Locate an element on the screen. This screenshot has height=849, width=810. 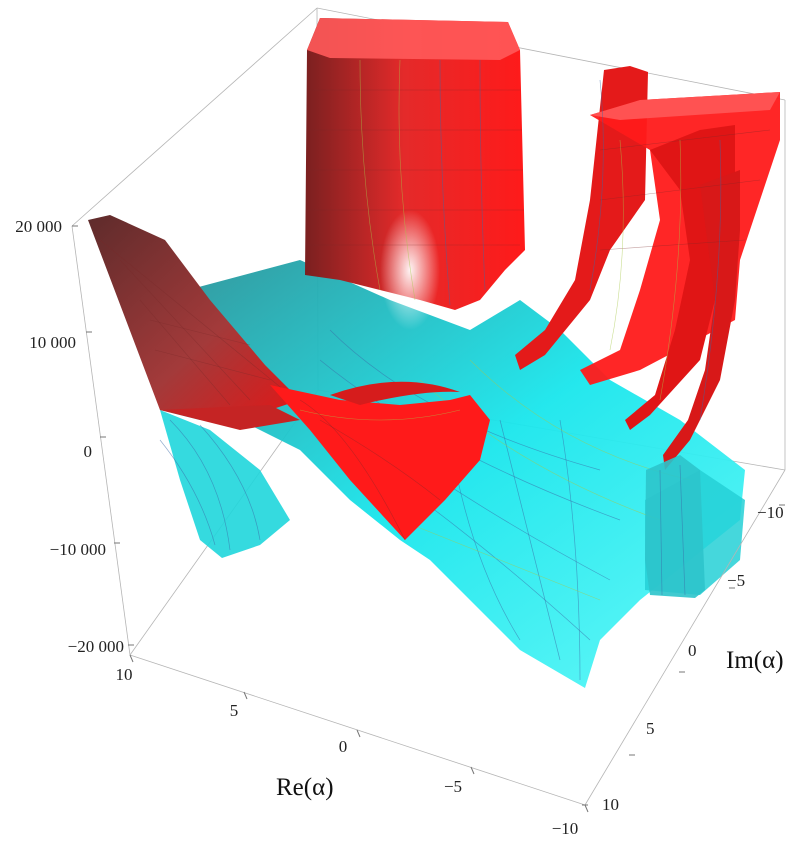
x-tick-label: 0 is located at coordinates (343, 746).